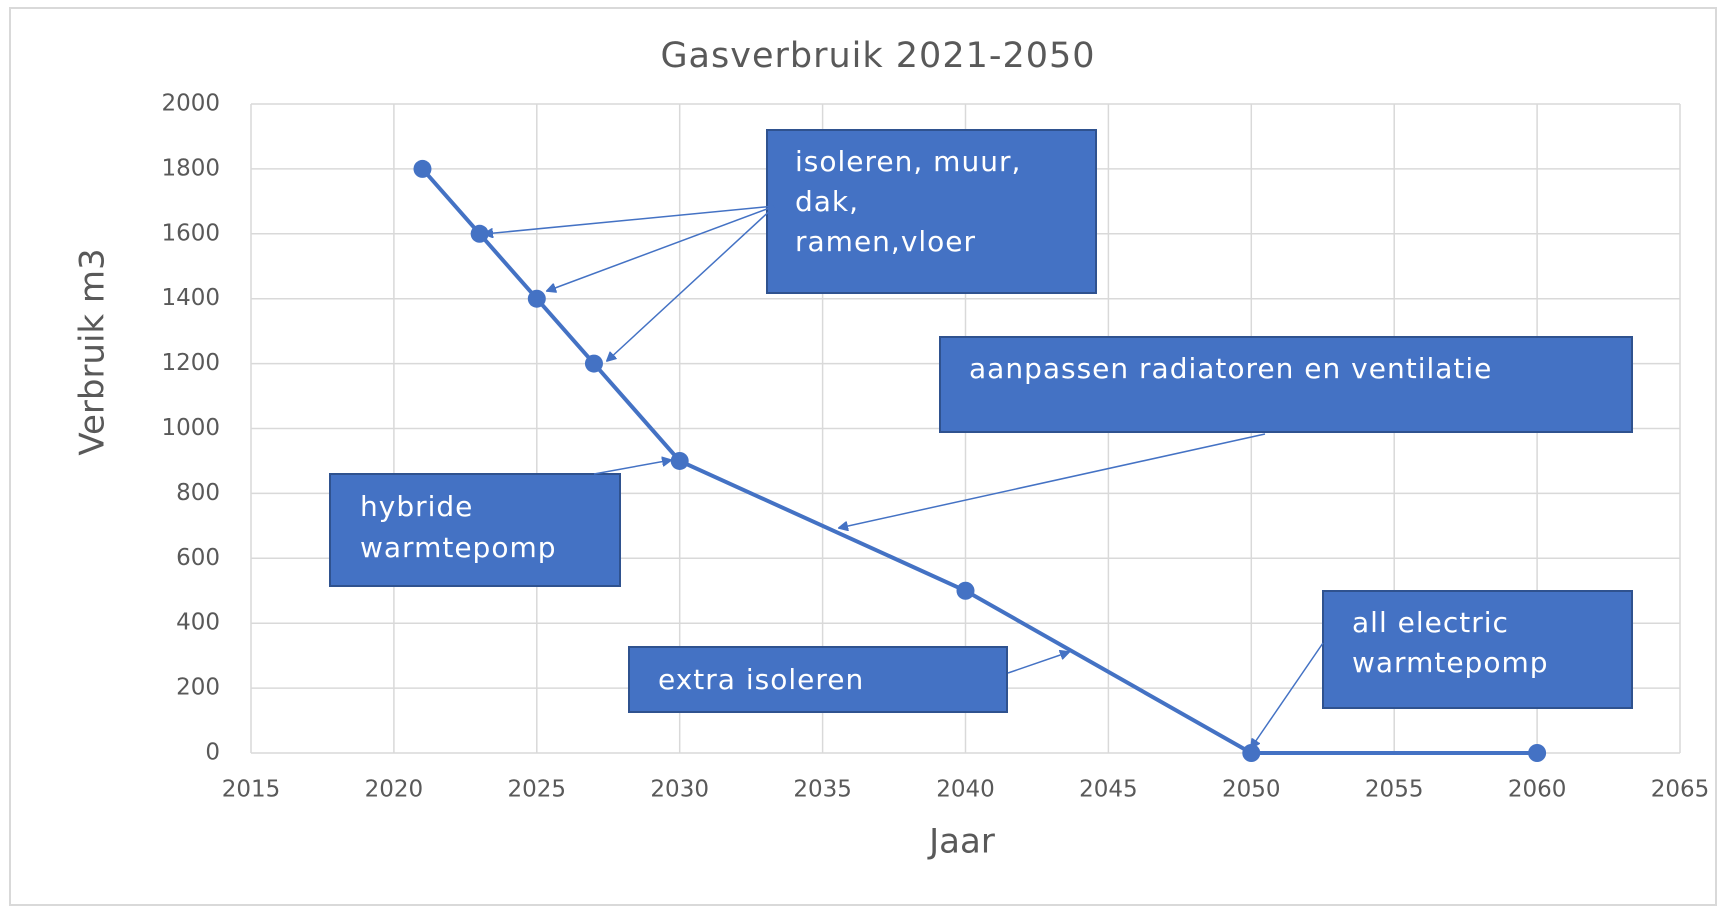  I want to click on y-tick-label: 1200, so click(190, 363).